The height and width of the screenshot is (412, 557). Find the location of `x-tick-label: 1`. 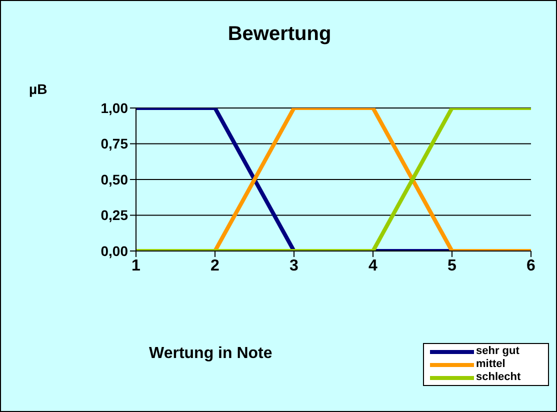

x-tick-label: 1 is located at coordinates (136, 265).